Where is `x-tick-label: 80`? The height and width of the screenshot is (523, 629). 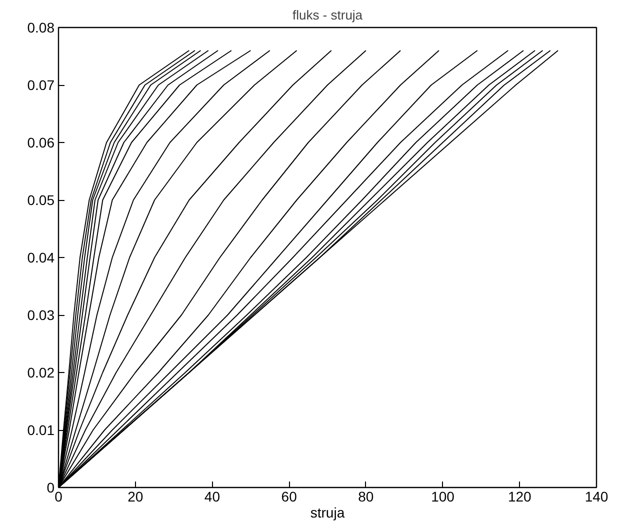 x-tick-label: 80 is located at coordinates (366, 496).